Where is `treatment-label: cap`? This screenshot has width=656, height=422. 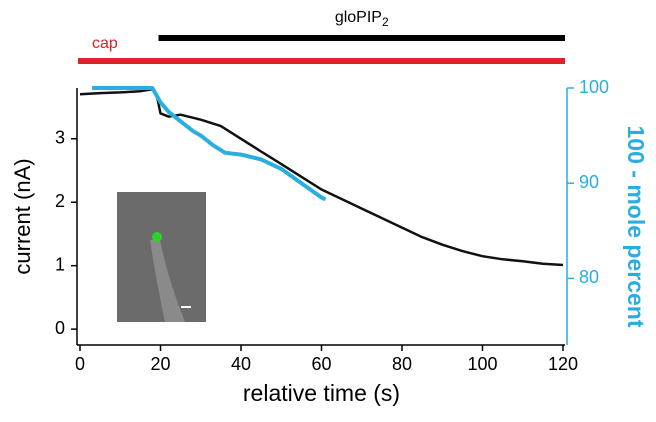 treatment-label: cap is located at coordinates (105, 43).